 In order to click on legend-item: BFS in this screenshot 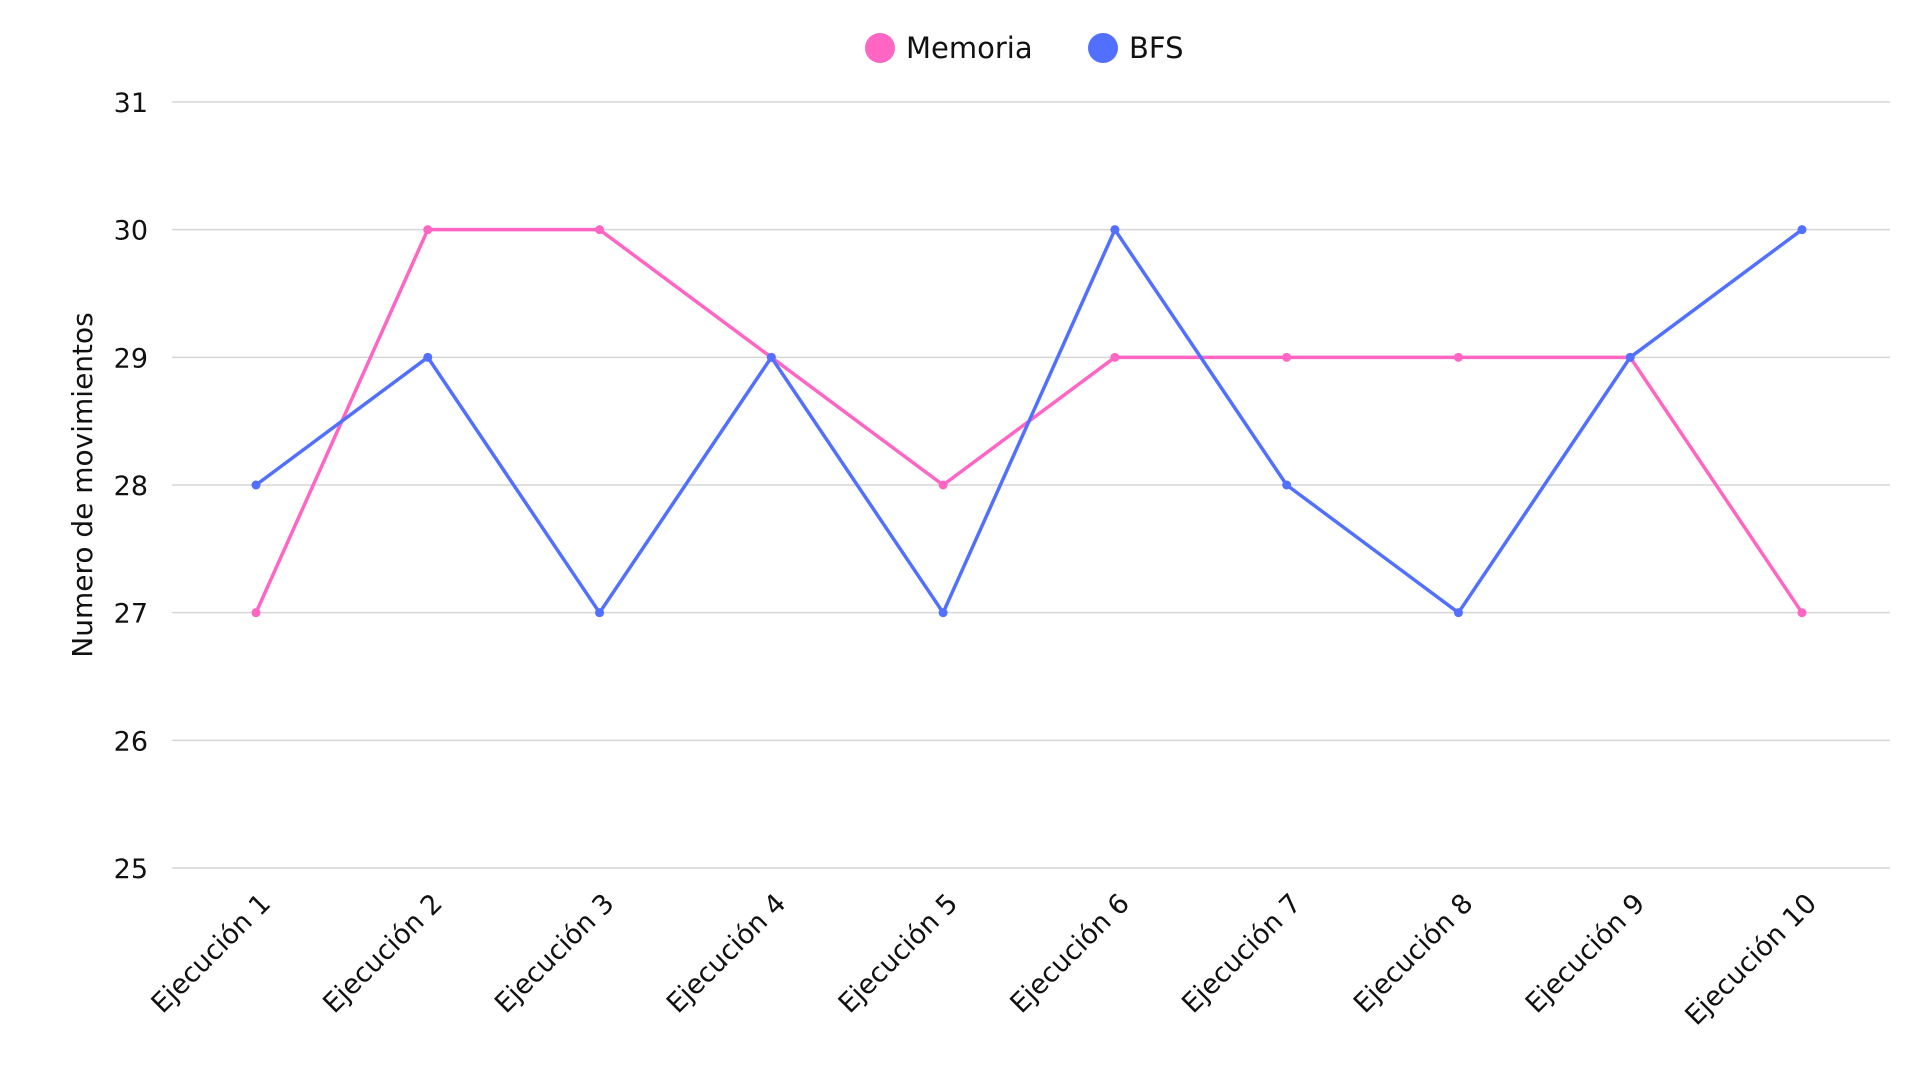, I will do `click(1135, 48)`.